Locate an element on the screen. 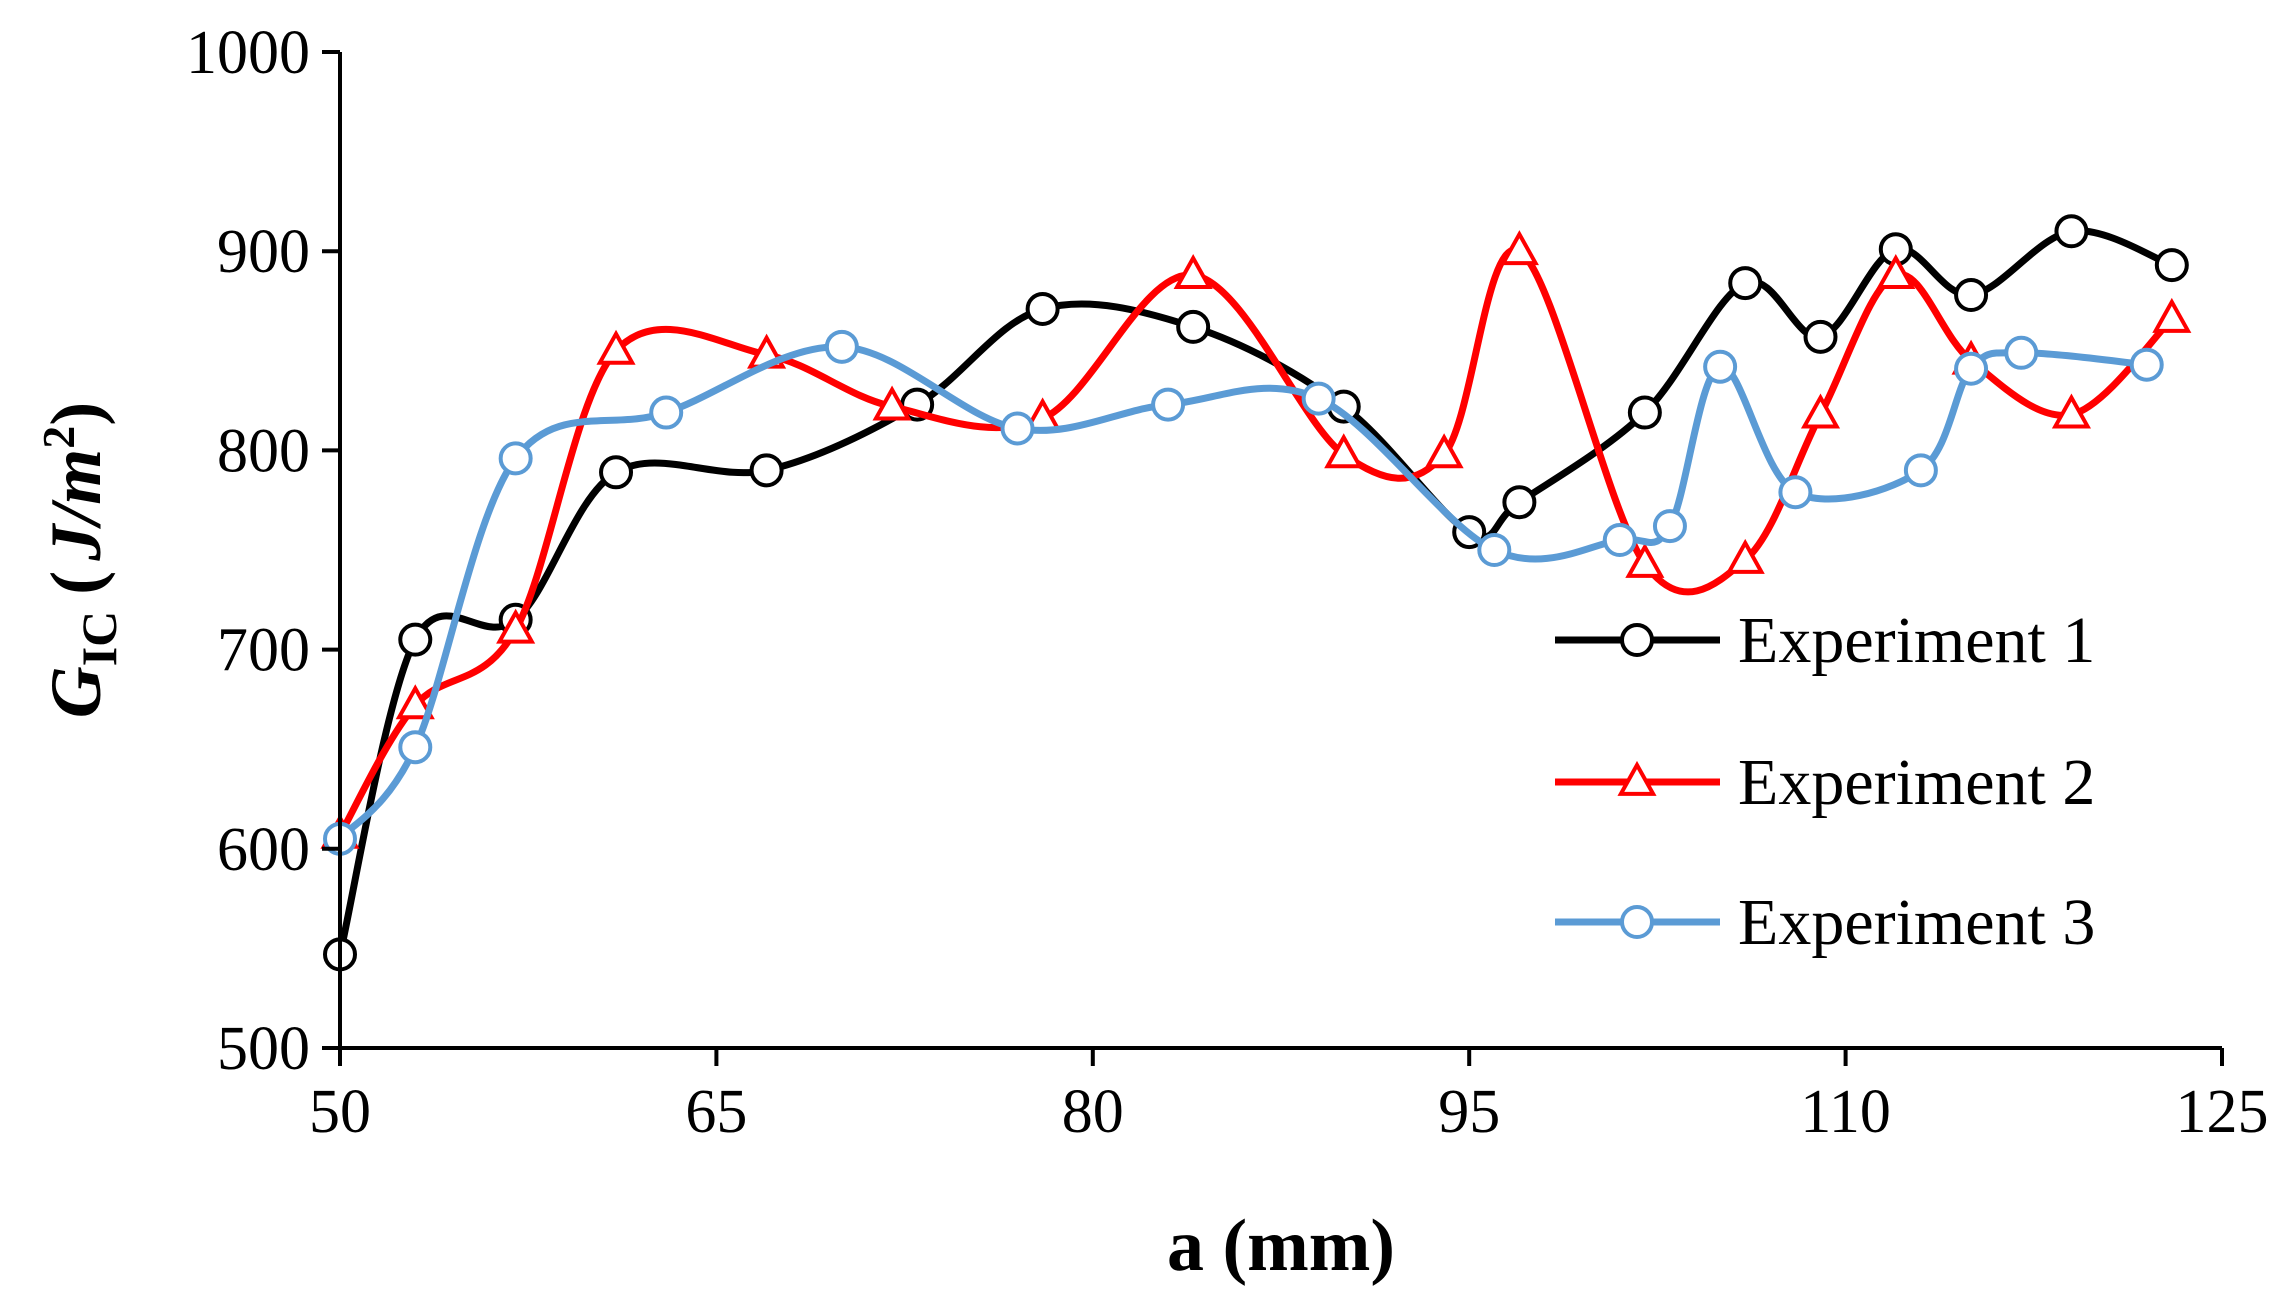  legend-label: Experiment 2 is located at coordinates (1916, 782).